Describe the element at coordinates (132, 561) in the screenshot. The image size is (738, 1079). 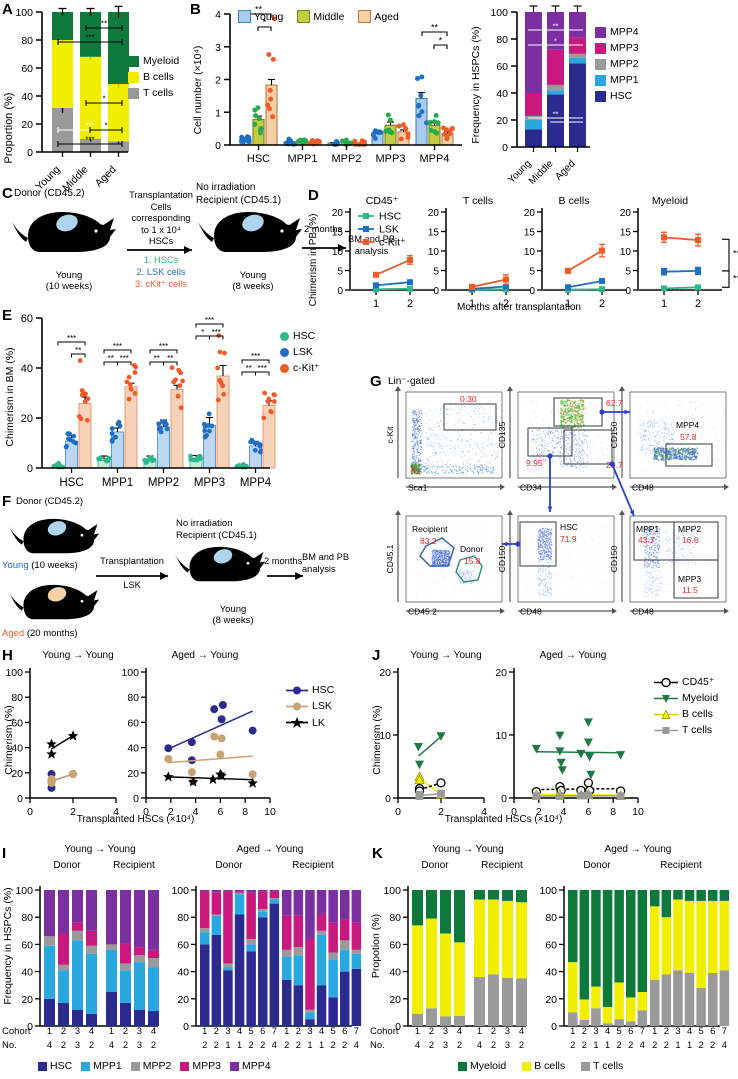
I see `transplantation-label: Transplantation` at that location.